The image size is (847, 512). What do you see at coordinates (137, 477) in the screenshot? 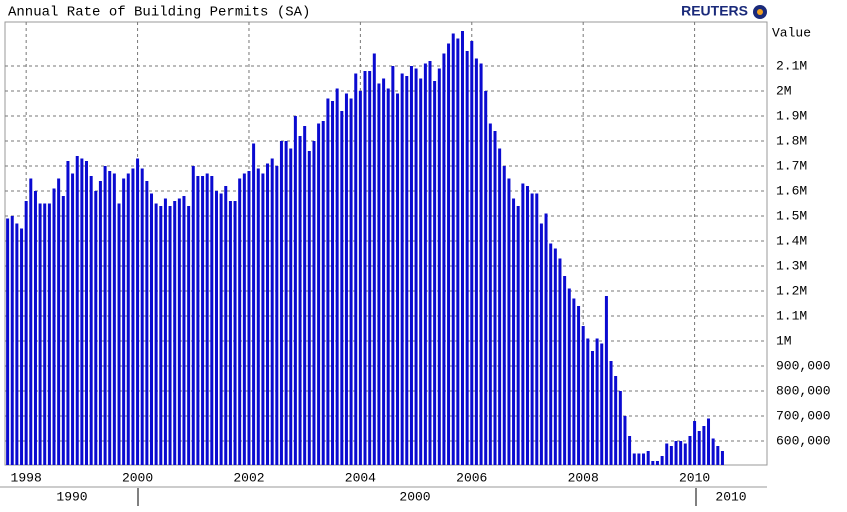
I see `x-tick-label: 2000` at bounding box center [137, 477].